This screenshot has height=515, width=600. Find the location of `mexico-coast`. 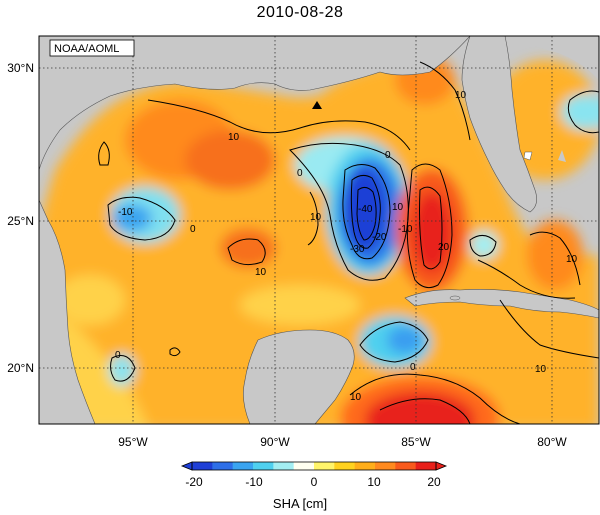

mexico-coast is located at coordinates (67, 311).